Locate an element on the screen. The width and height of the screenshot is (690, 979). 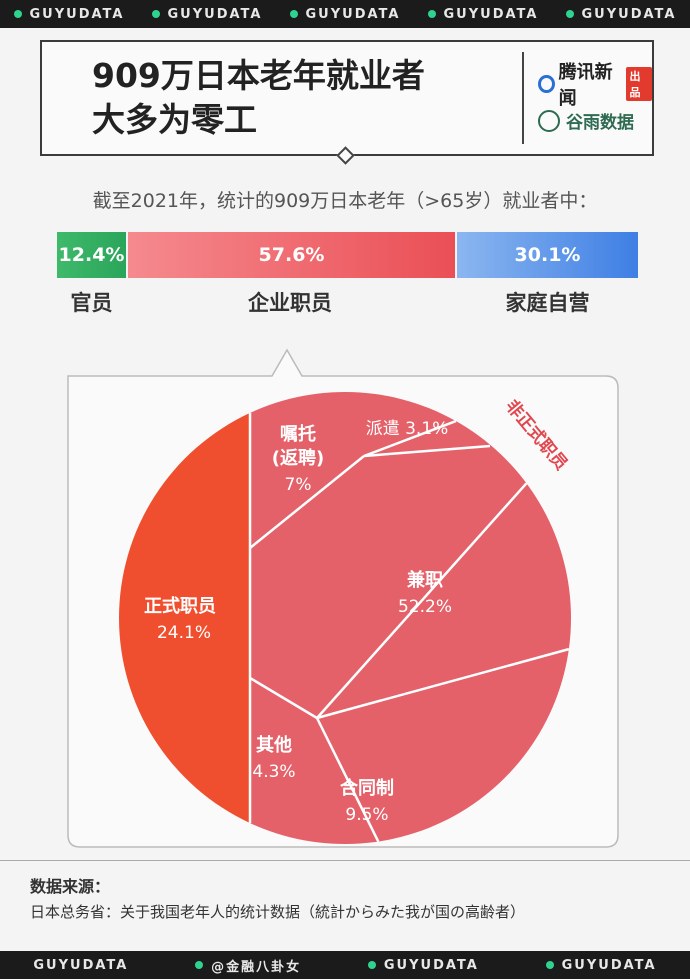
pie-label-合同制: 合同制 is located at coordinates (367, 788).